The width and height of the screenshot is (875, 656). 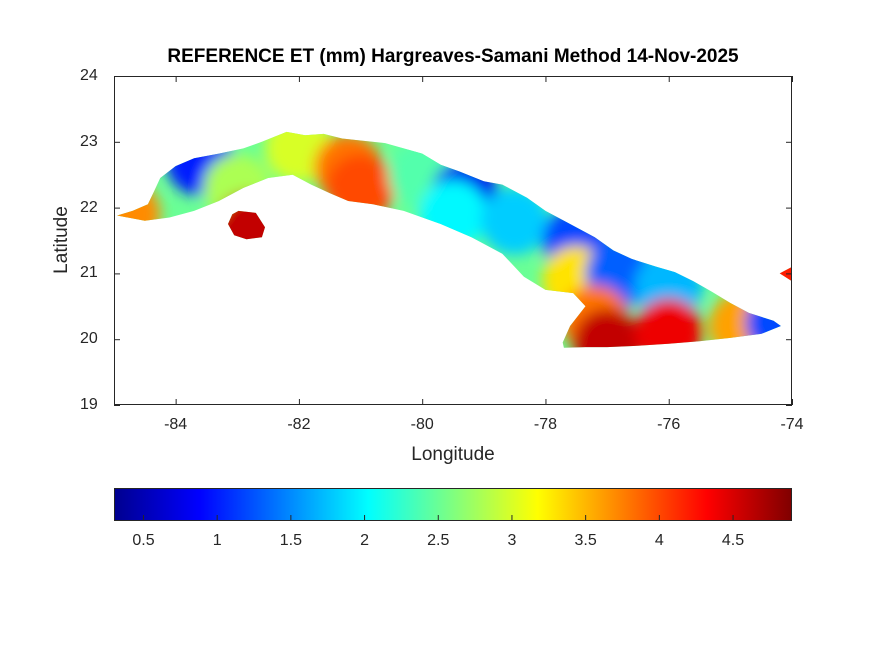 What do you see at coordinates (453, 504) in the screenshot?
I see `colorbar` at bounding box center [453, 504].